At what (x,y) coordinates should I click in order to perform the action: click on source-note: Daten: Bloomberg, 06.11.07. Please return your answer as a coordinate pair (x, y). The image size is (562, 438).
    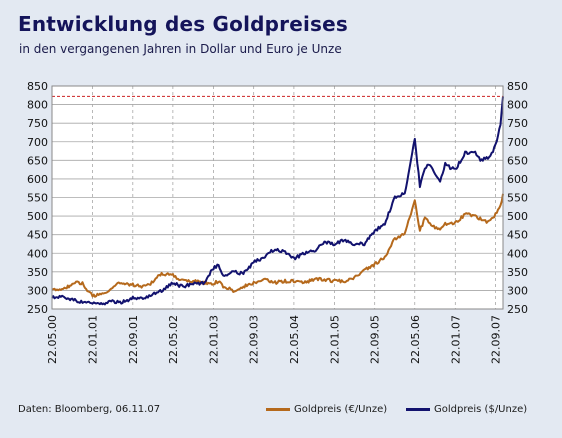
    Looking at the image, I should click on (89, 409).